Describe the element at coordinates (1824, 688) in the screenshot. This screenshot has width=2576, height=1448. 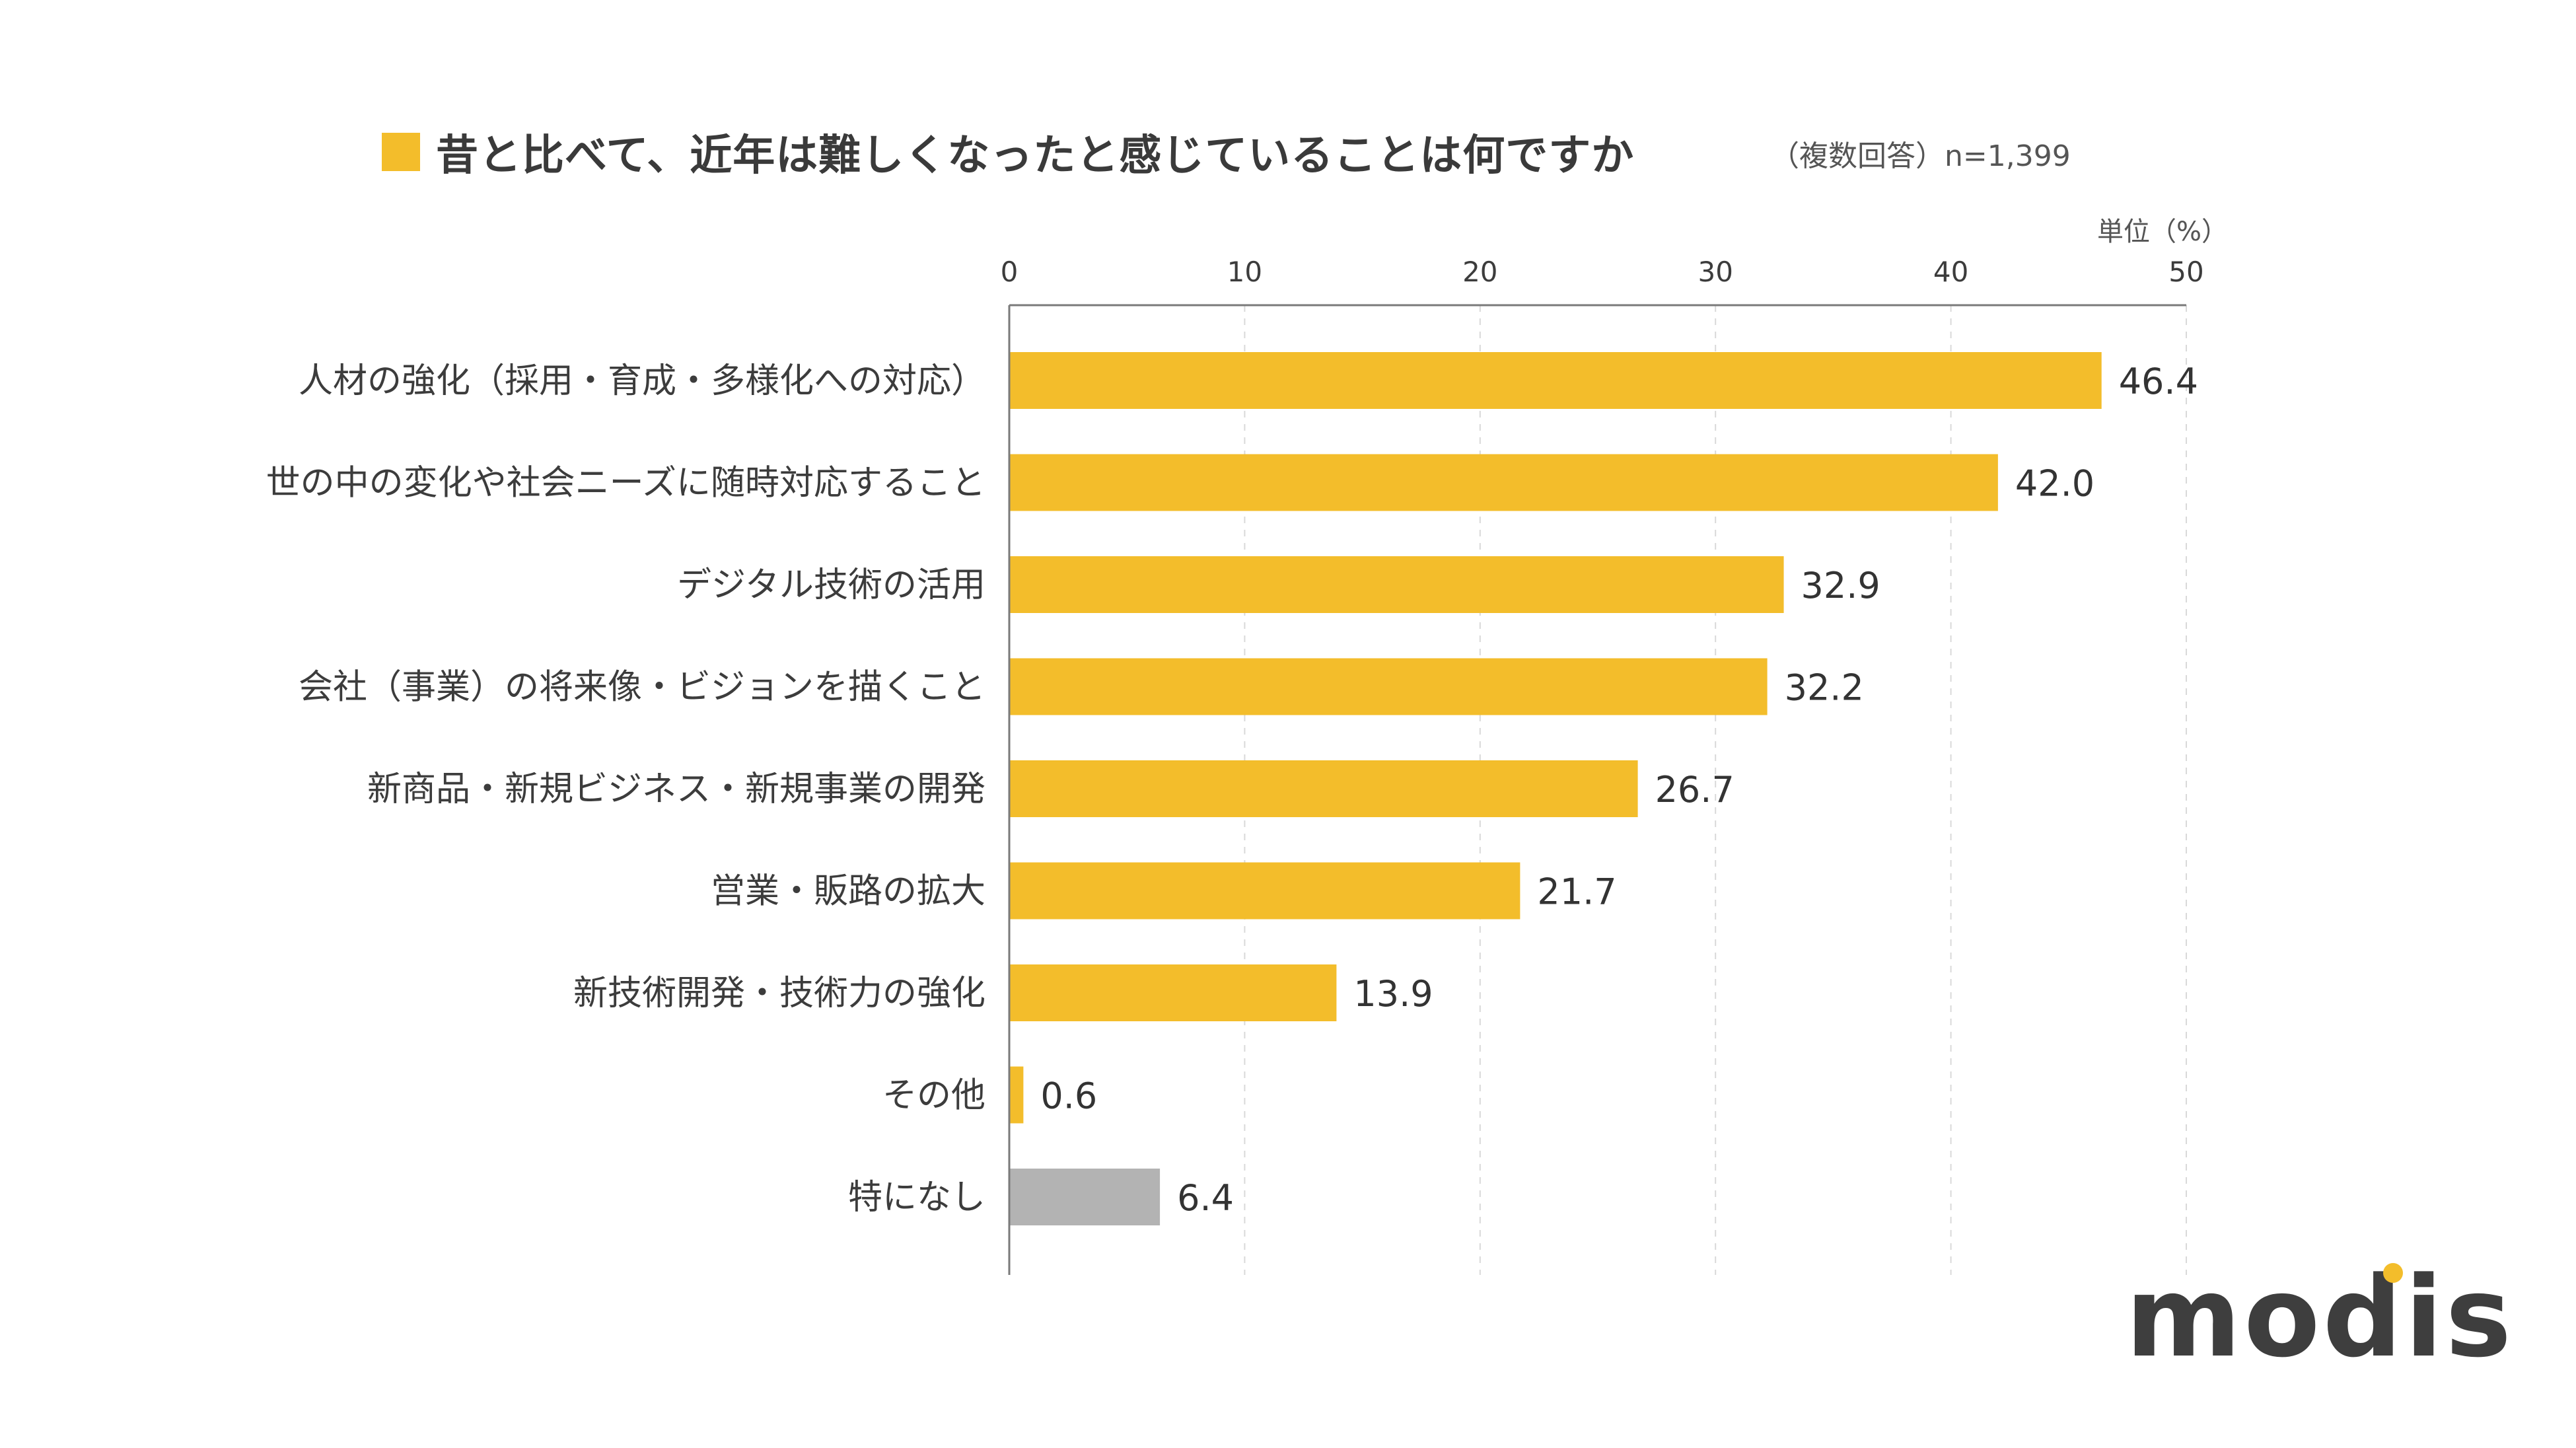
I see `value-label: 32.2` at that location.